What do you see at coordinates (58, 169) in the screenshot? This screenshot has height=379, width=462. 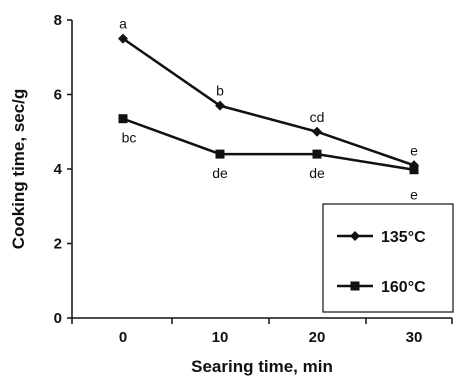 I see `y-tick-label: 4` at bounding box center [58, 169].